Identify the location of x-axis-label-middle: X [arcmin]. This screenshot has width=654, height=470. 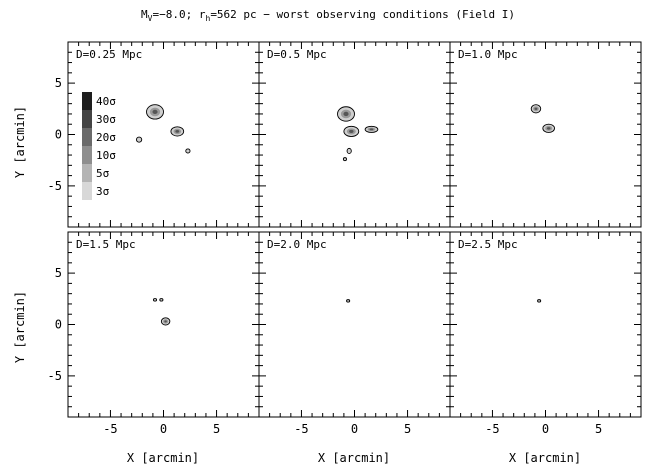
(354, 458).